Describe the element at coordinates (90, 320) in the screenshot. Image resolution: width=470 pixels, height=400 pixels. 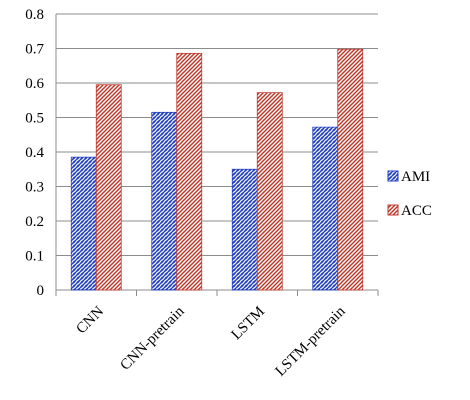
I see `x-tick-label: CNN` at that location.